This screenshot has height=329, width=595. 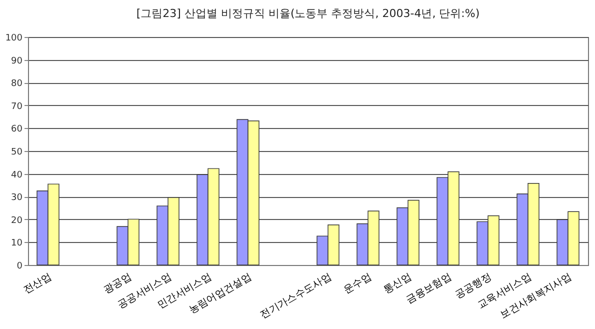 What do you see at coordinates (17, 129) in the screenshot?
I see `y-tick-label: 60` at bounding box center [17, 129].